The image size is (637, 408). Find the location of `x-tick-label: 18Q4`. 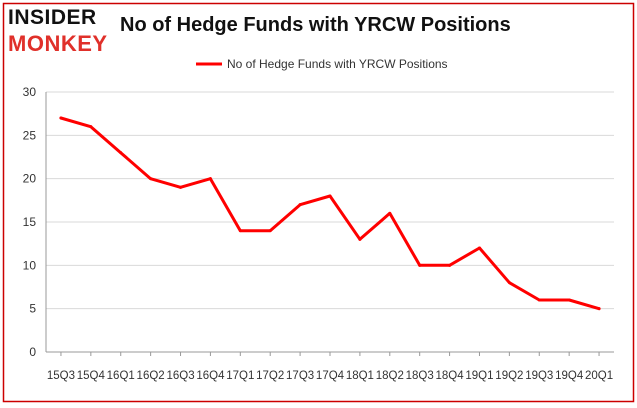

x-tick-label: 18Q4 is located at coordinates (450, 376).